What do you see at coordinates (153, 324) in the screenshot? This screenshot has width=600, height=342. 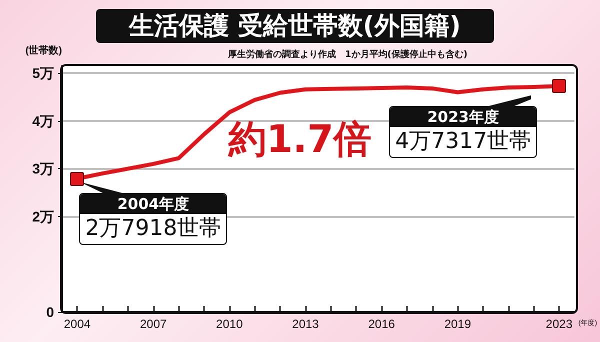 I see `x-tick-label: 2007` at bounding box center [153, 324].